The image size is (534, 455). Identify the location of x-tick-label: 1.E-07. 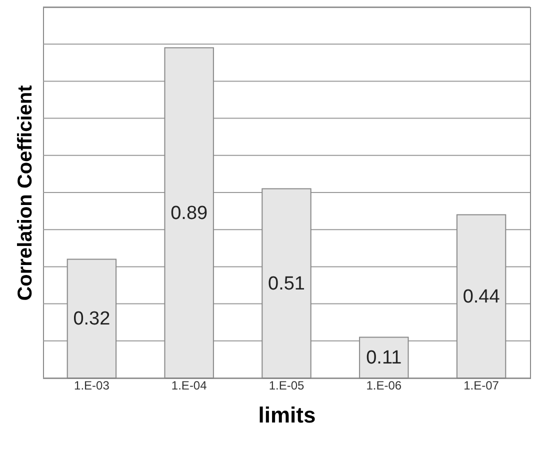
(482, 385).